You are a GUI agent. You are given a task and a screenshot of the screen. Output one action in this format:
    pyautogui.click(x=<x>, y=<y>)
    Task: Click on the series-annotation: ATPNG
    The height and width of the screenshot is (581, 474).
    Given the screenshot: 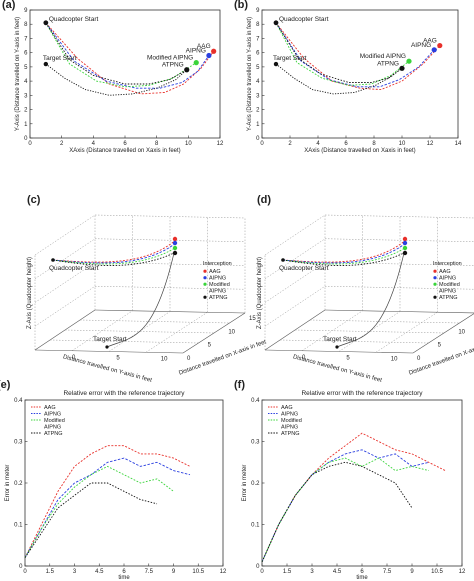 What is the action you would take?
    pyautogui.click(x=173, y=65)
    